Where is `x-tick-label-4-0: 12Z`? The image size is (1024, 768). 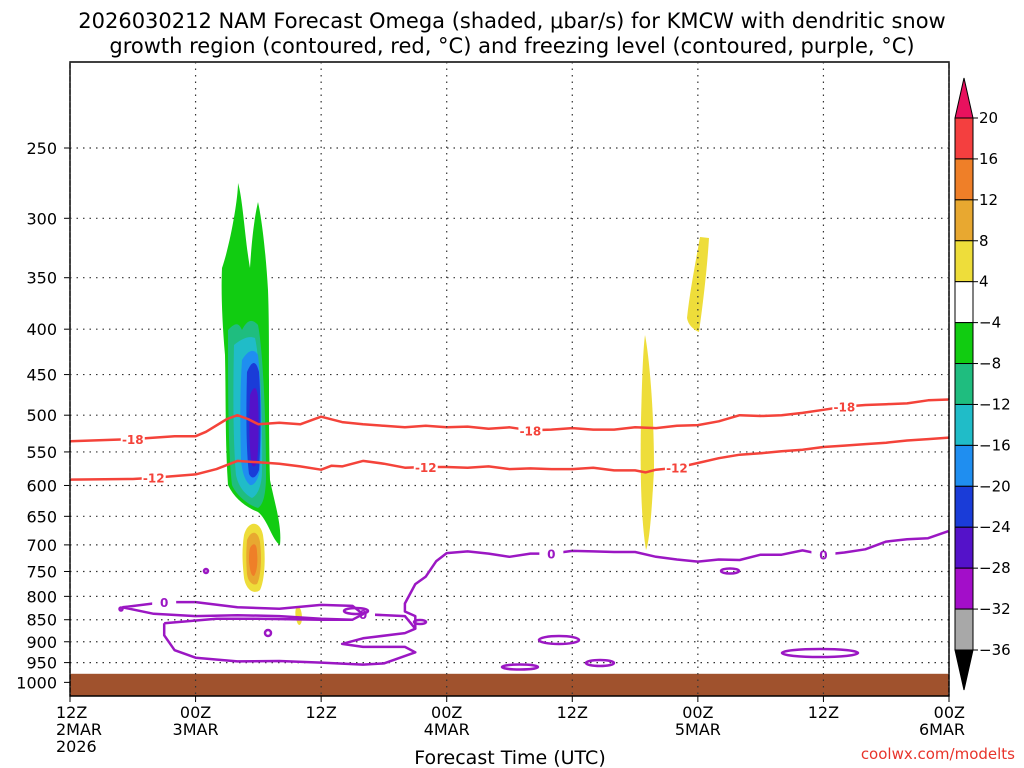
x-tick-label-4-0: 12Z is located at coordinates (572, 712).